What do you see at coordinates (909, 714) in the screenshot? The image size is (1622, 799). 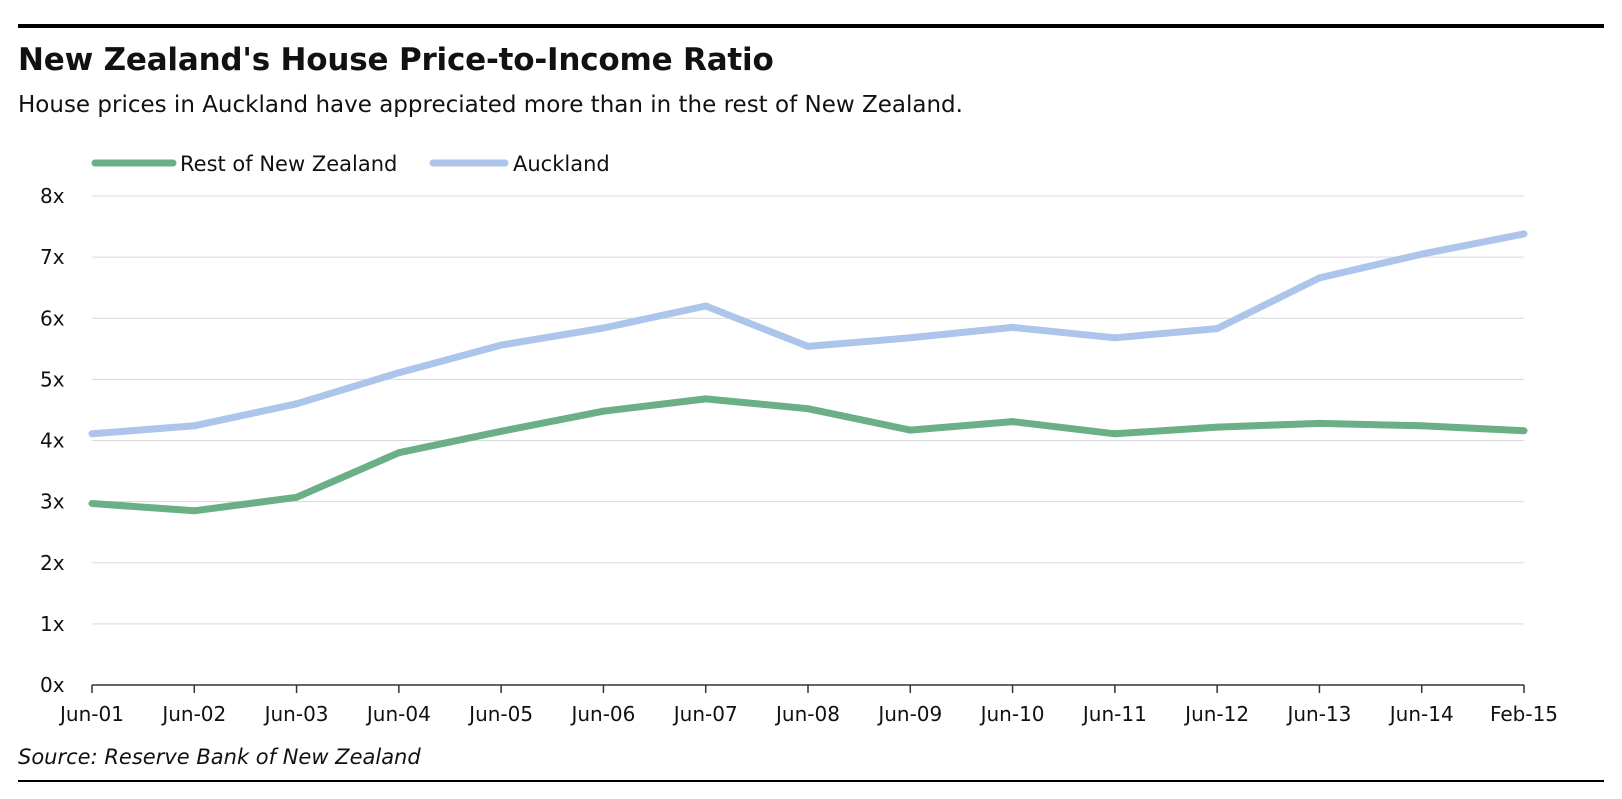 I see `x-tick-label: Jun-09` at bounding box center [909, 714].